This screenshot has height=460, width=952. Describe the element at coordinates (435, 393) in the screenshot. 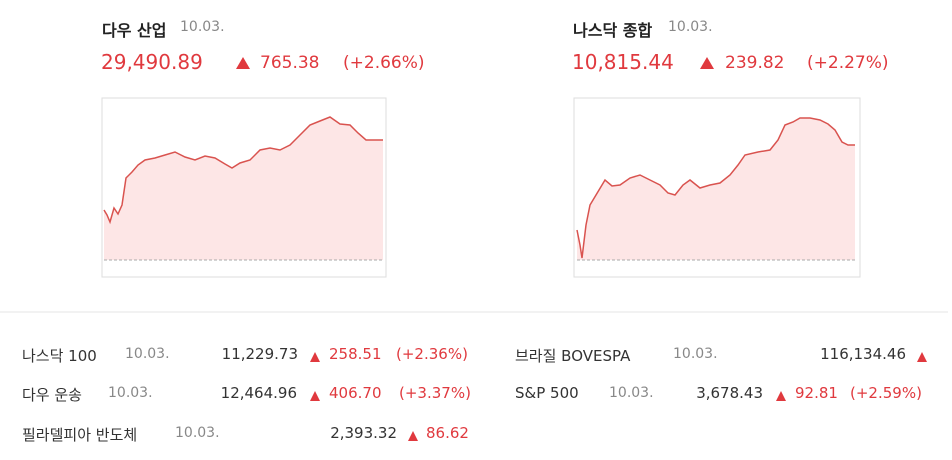

I see `row-pct: (+3.37%)` at that location.